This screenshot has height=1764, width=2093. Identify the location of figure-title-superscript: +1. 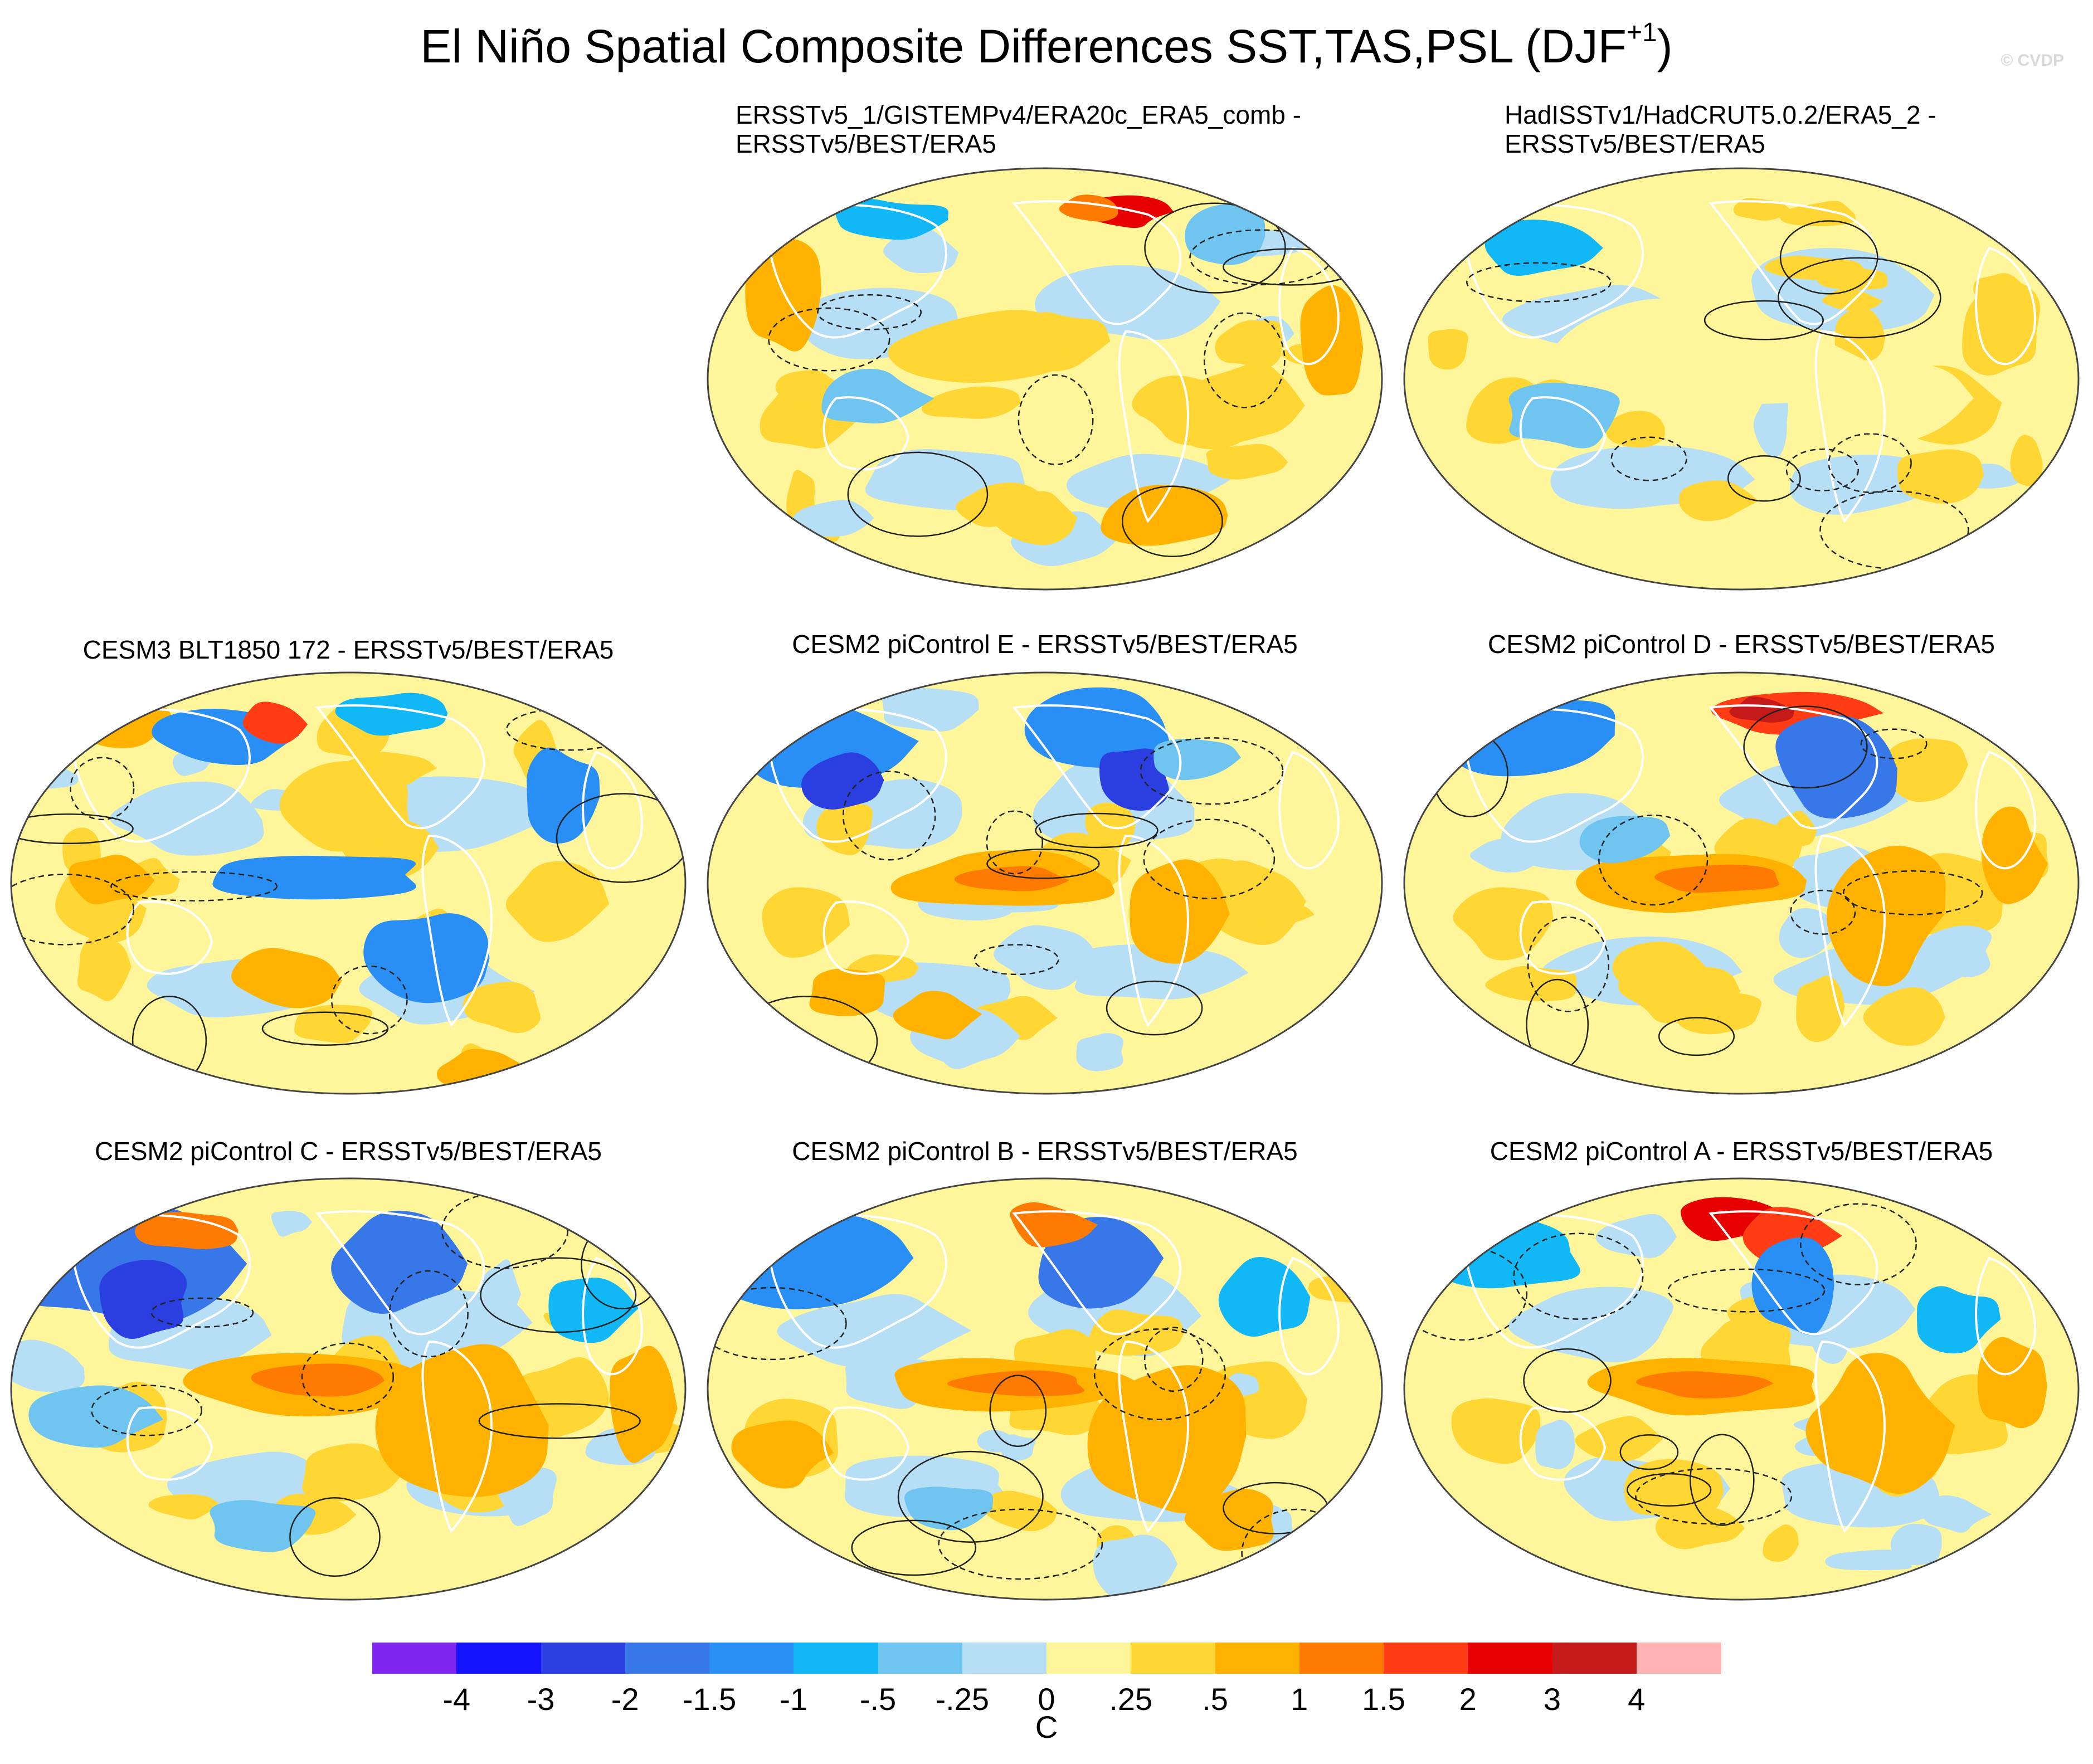
(1641, 32).